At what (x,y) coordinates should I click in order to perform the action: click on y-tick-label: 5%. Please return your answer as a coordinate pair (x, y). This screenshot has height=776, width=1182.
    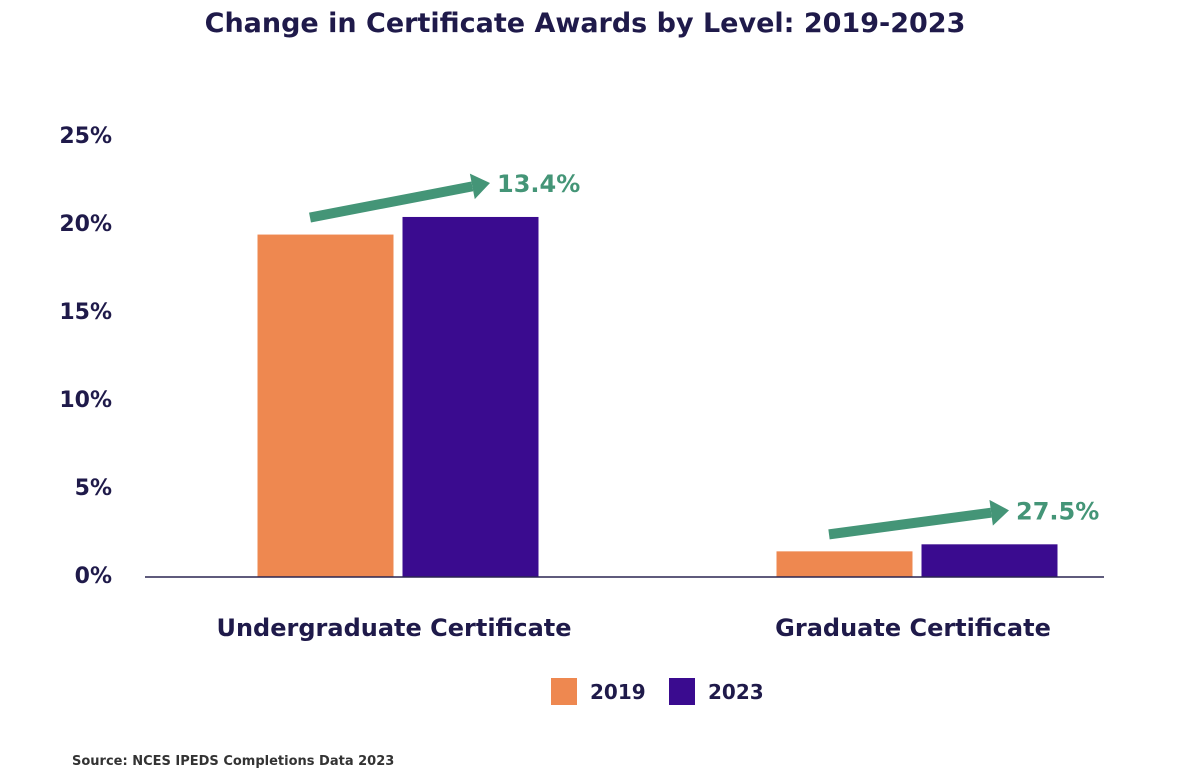
    Looking at the image, I should click on (93, 488).